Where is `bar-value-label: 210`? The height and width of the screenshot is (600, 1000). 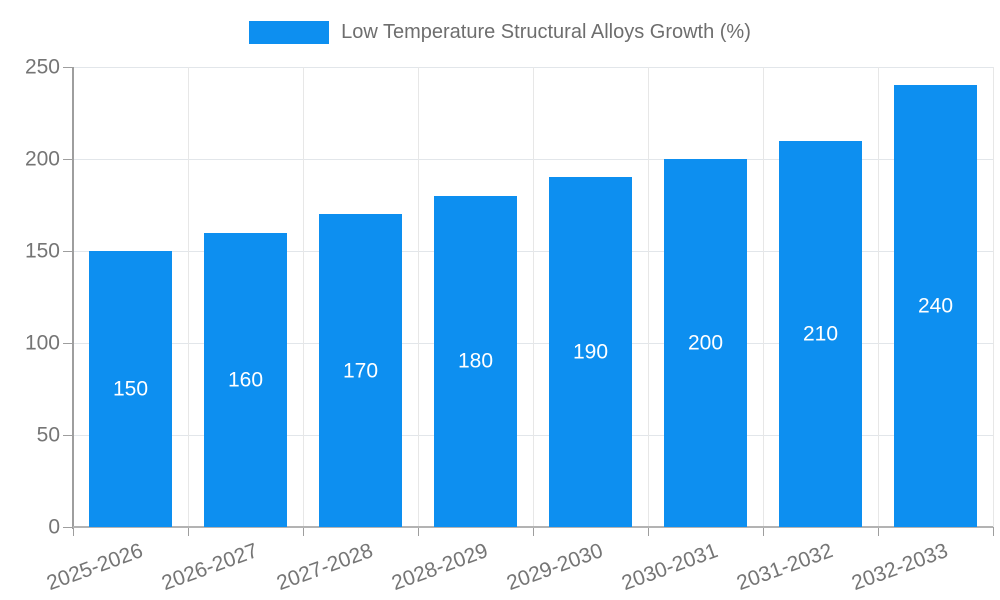
bar-value-label: 210 is located at coordinates (820, 334).